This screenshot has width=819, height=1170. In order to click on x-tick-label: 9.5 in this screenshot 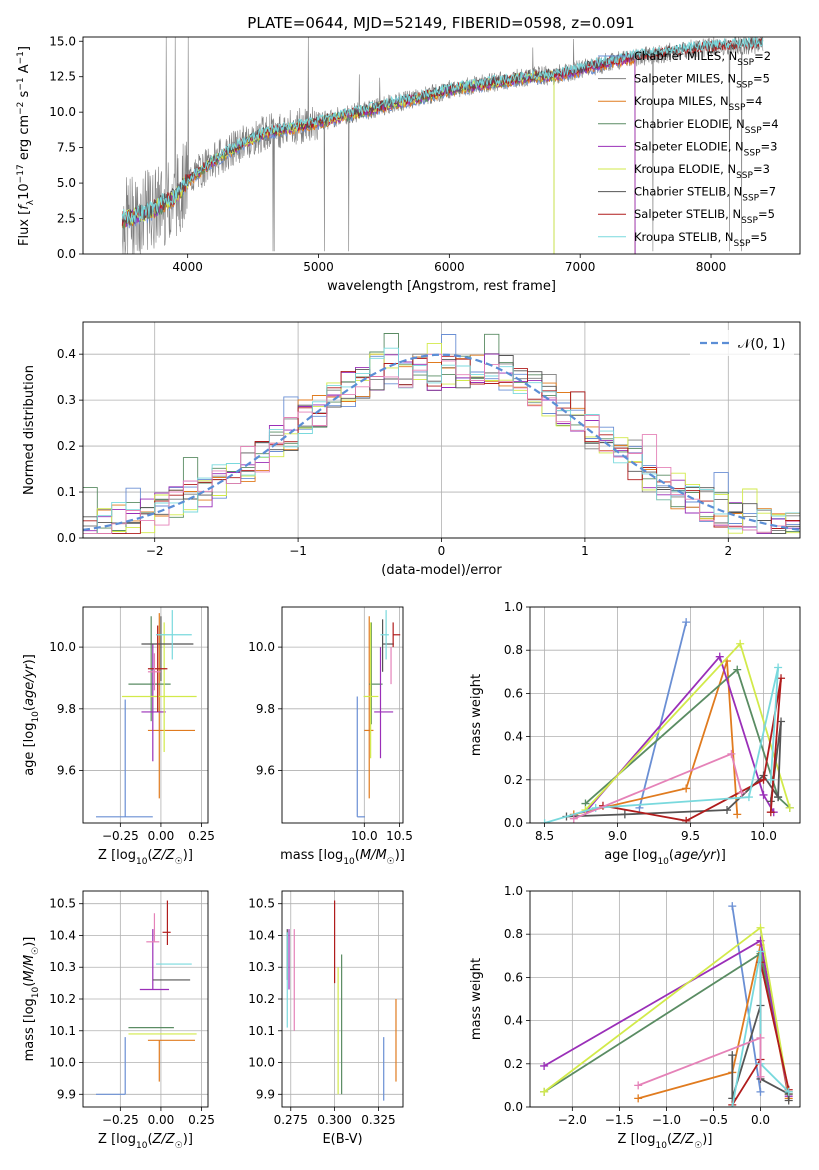, I will do `click(690, 836)`.